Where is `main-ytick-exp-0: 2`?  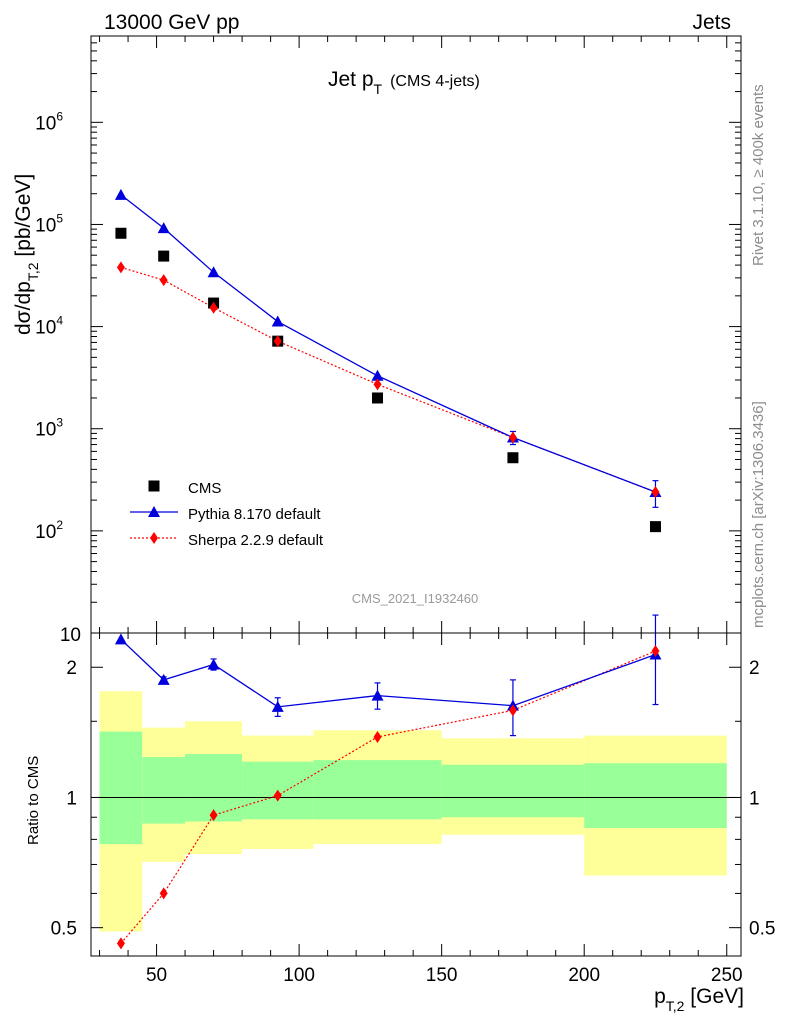
main-ytick-exp-0: 2 is located at coordinates (59, 525).